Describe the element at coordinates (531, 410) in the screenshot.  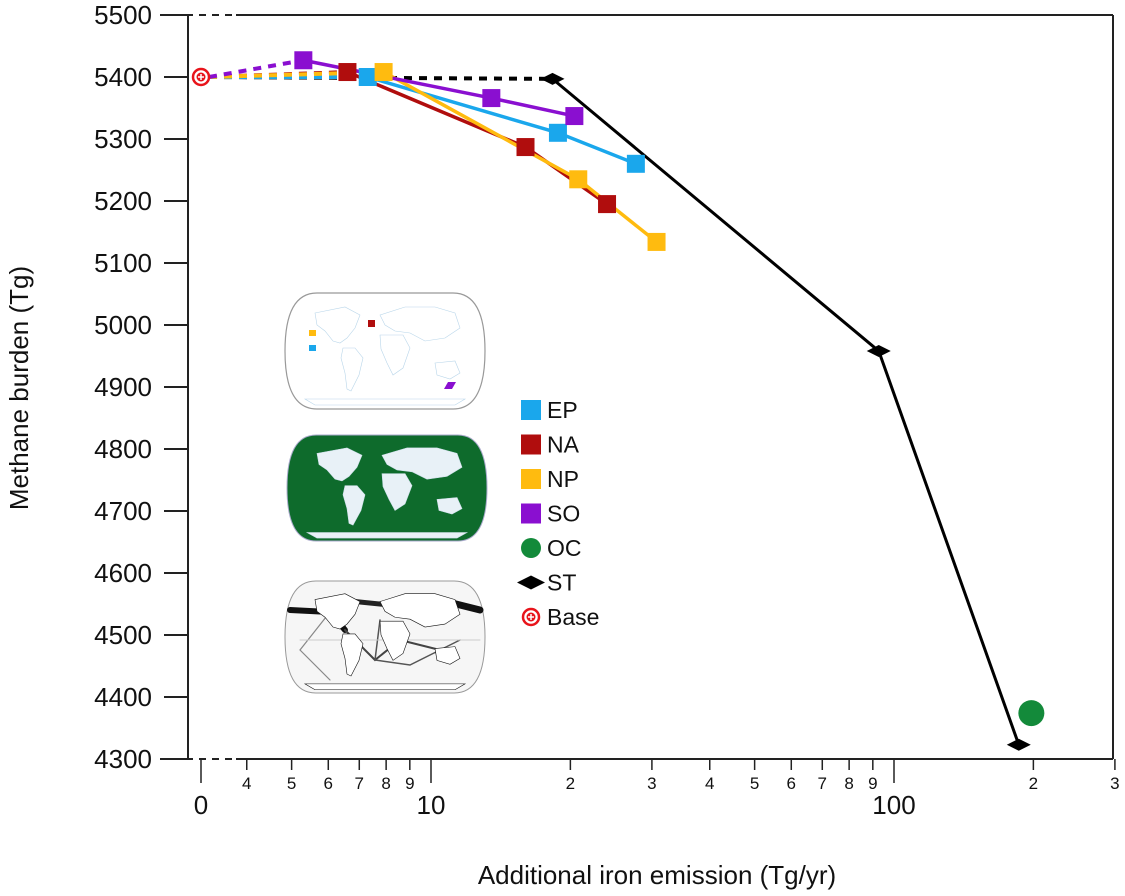
I see `ep-legend-icon` at that location.